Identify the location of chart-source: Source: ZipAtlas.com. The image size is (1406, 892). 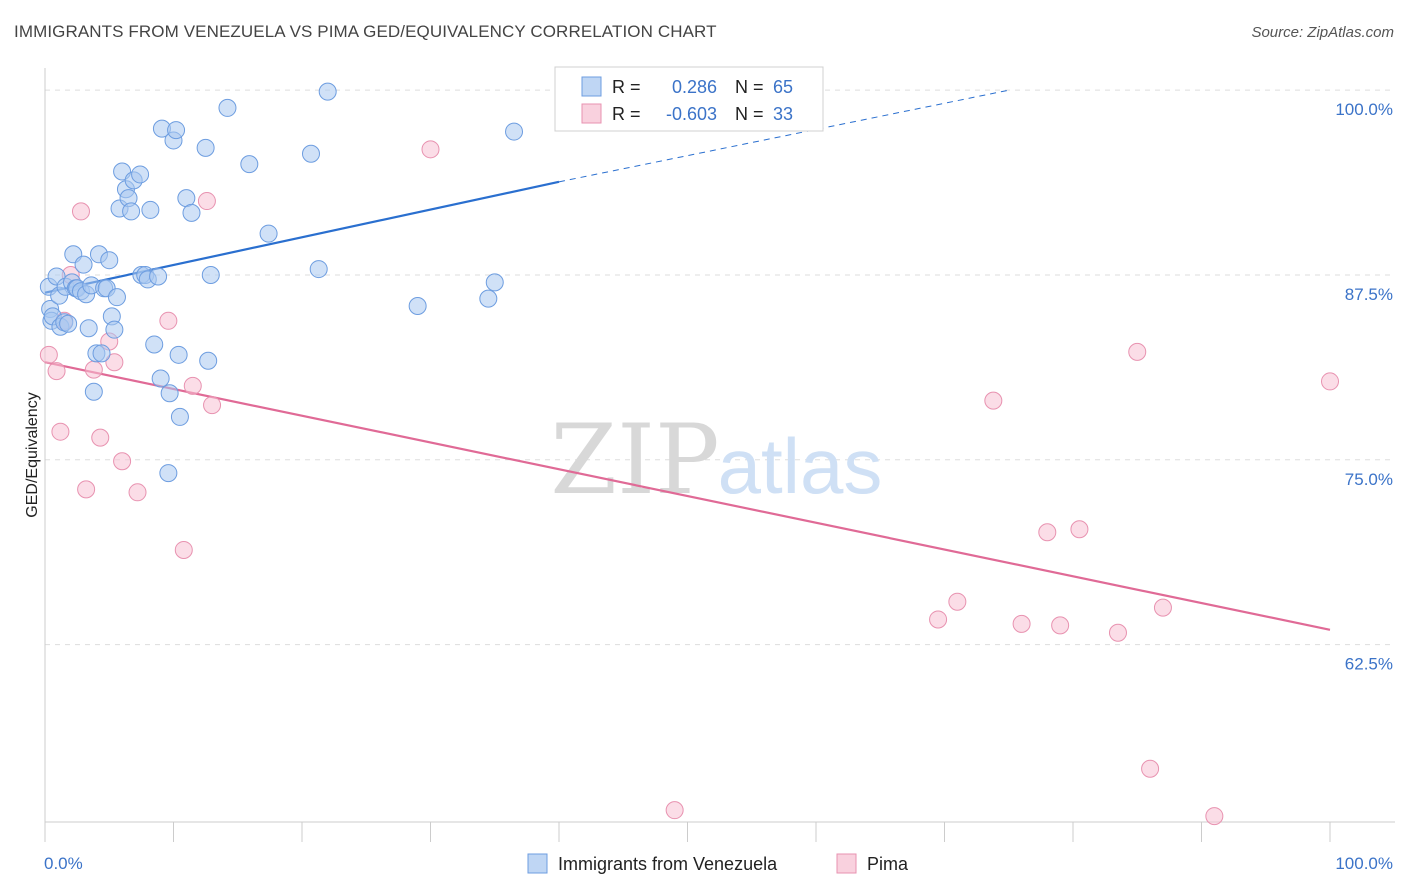
(1322, 32).